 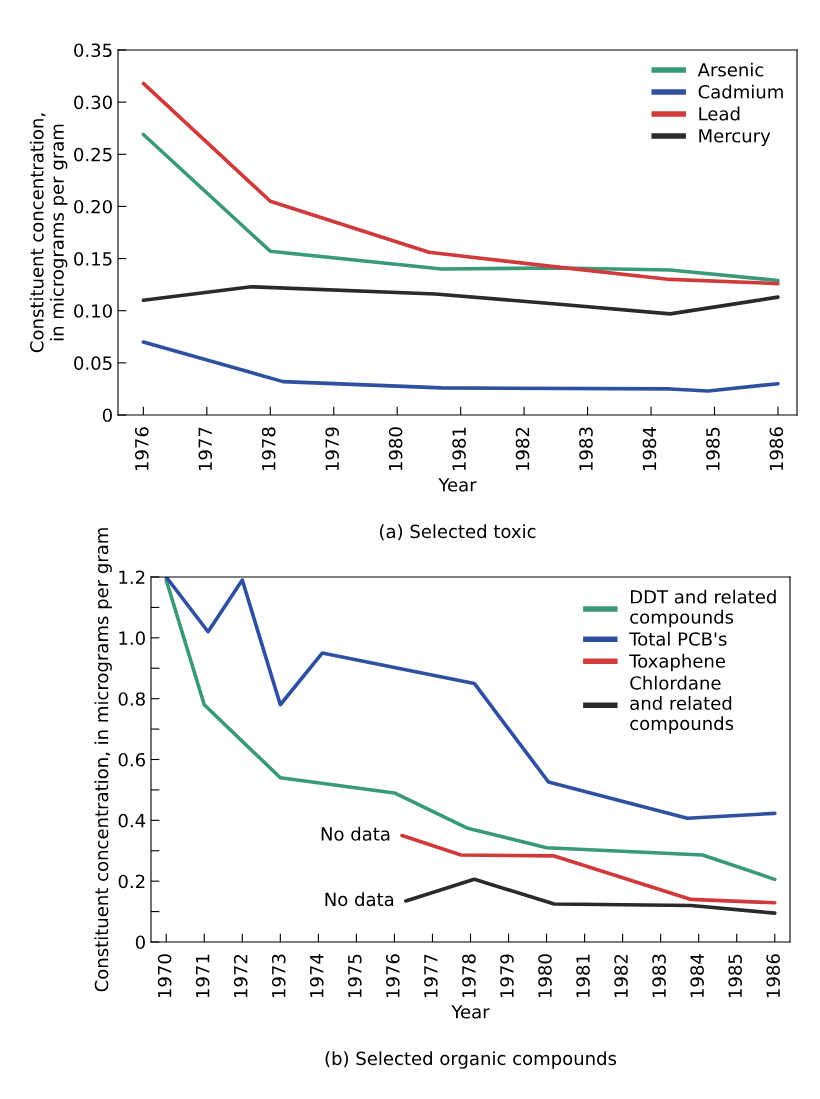 I want to click on x-tick-label: 1975, so click(x=354, y=976).